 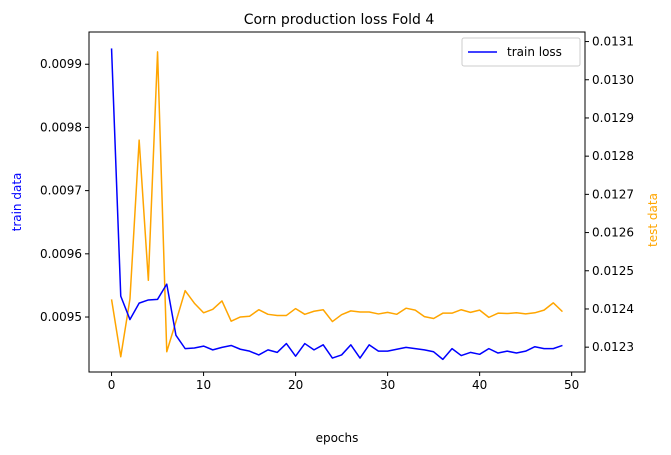 I want to click on y-right-tick-label: 0.0127, so click(x=613, y=194).